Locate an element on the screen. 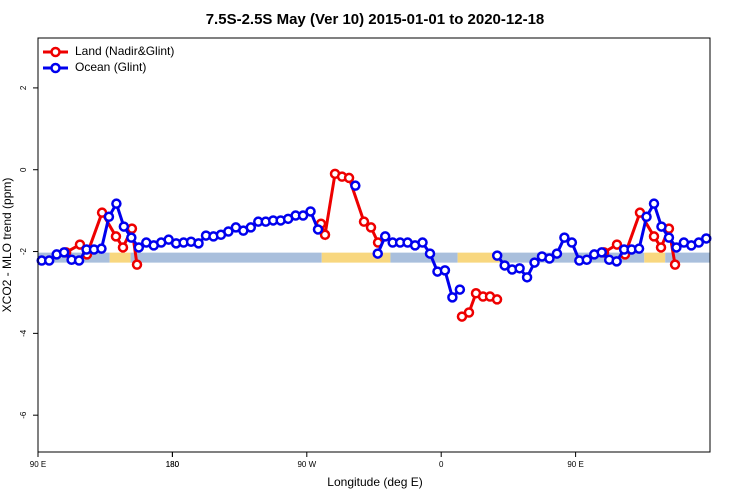 This screenshot has height=500, width=750. x-tick-label: 90 W is located at coordinates (306, 464).